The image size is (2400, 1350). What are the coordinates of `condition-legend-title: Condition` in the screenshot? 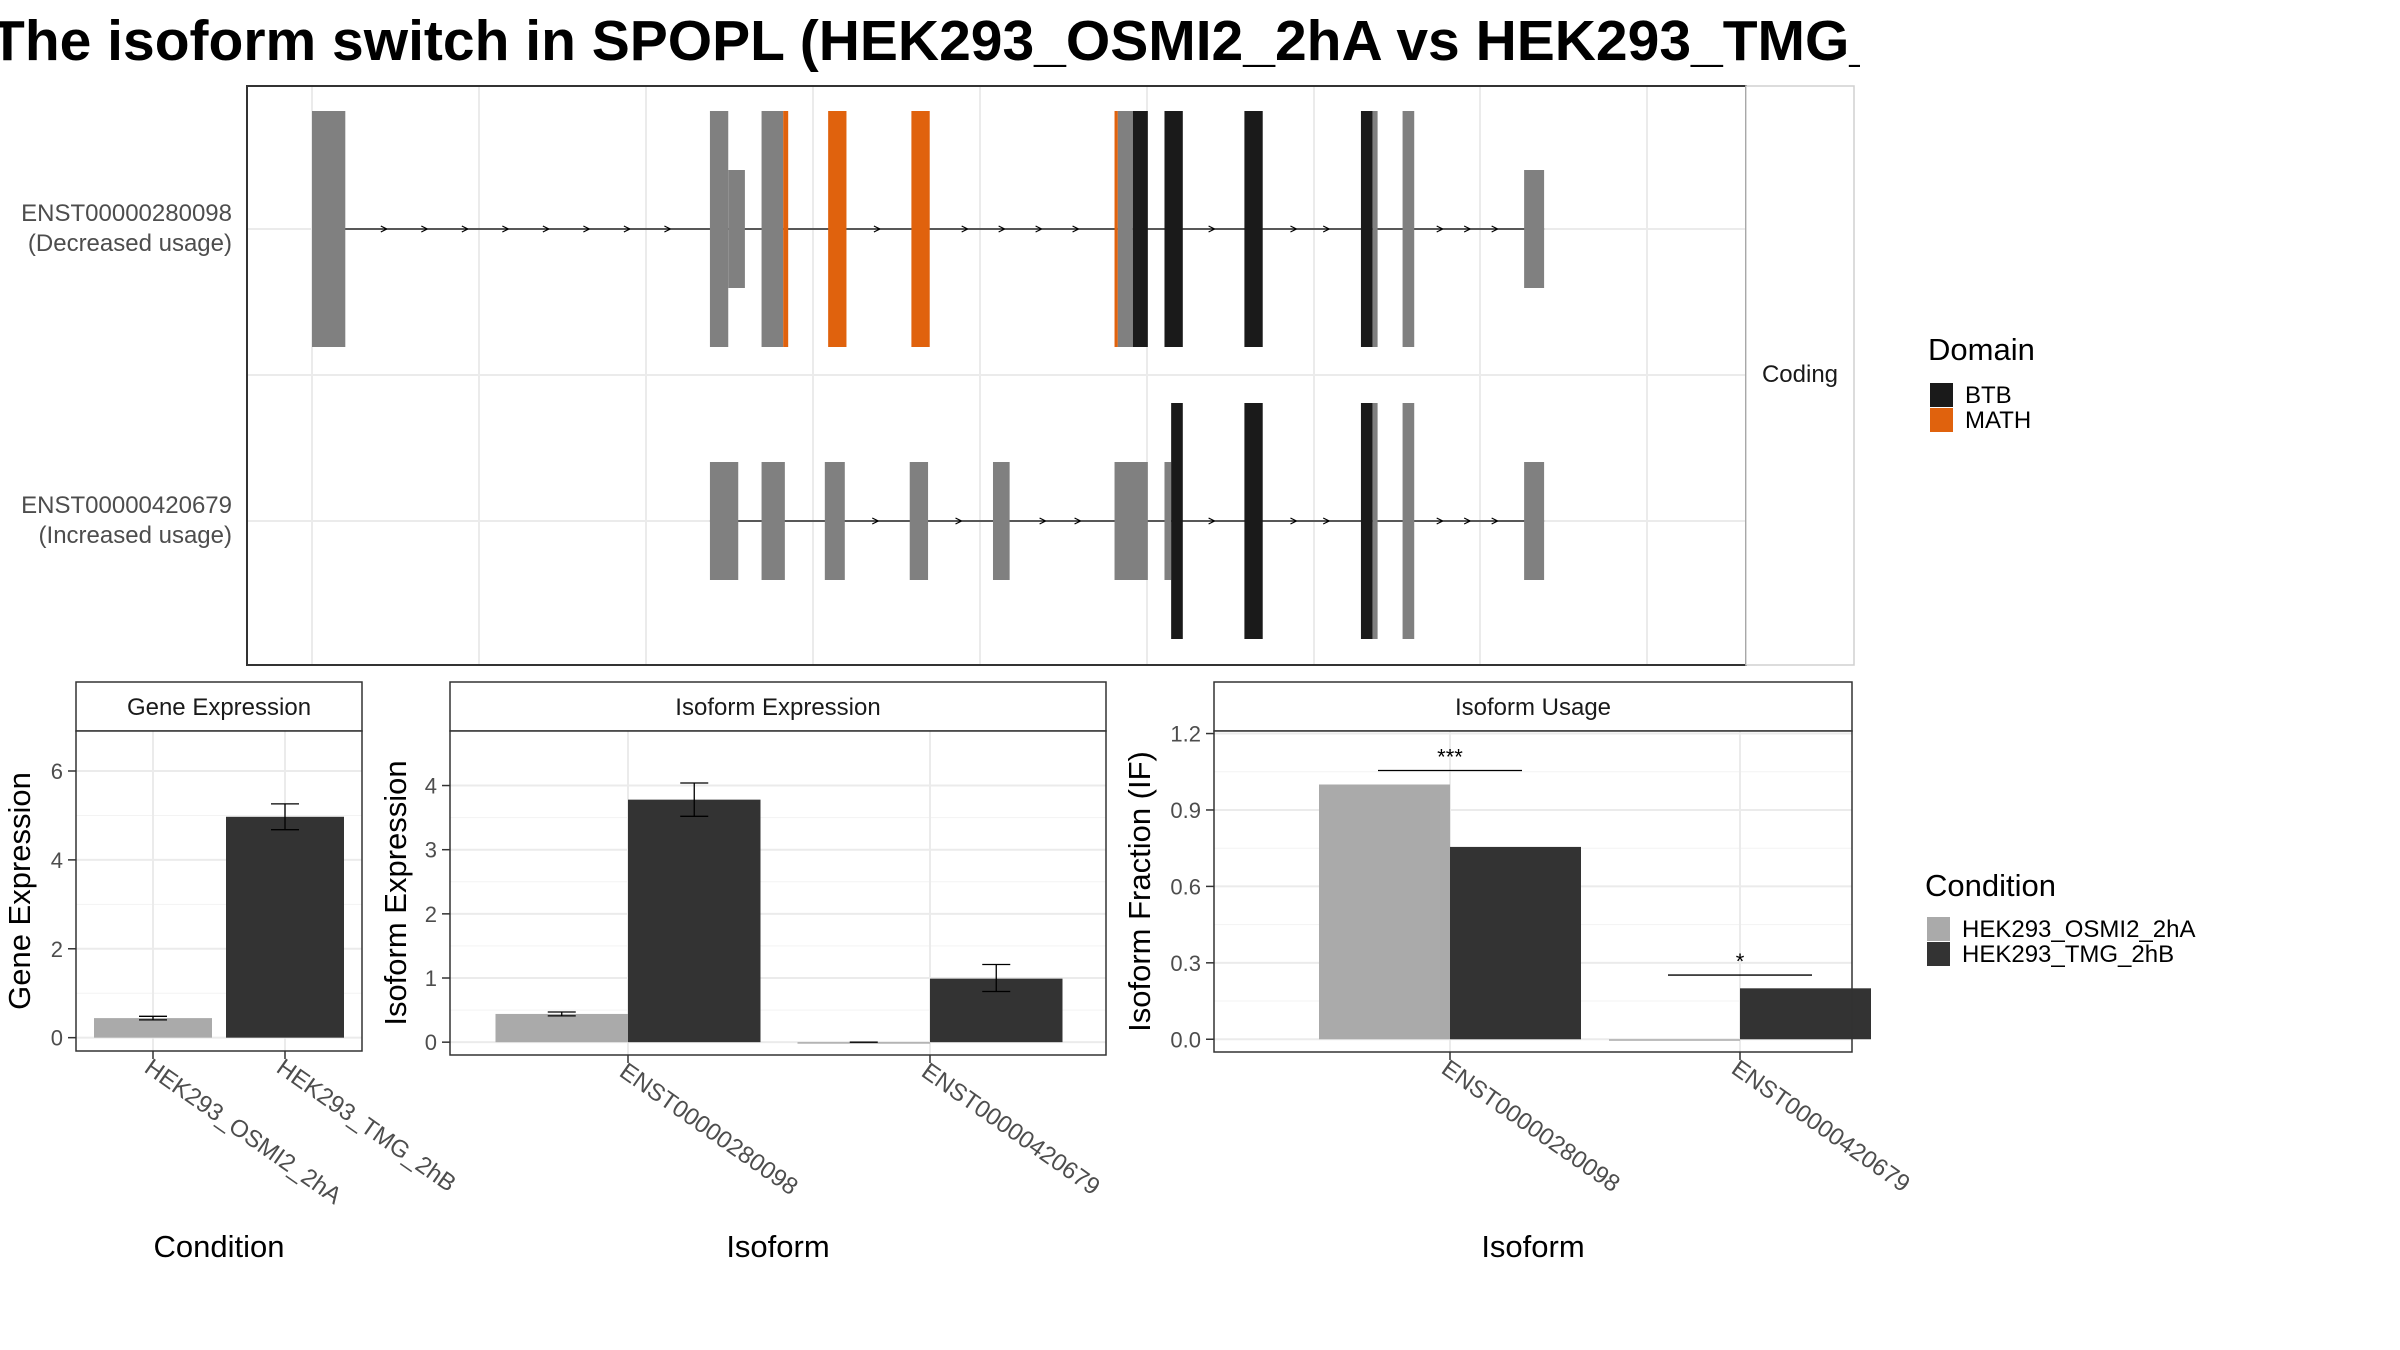 It's located at (1990, 885).